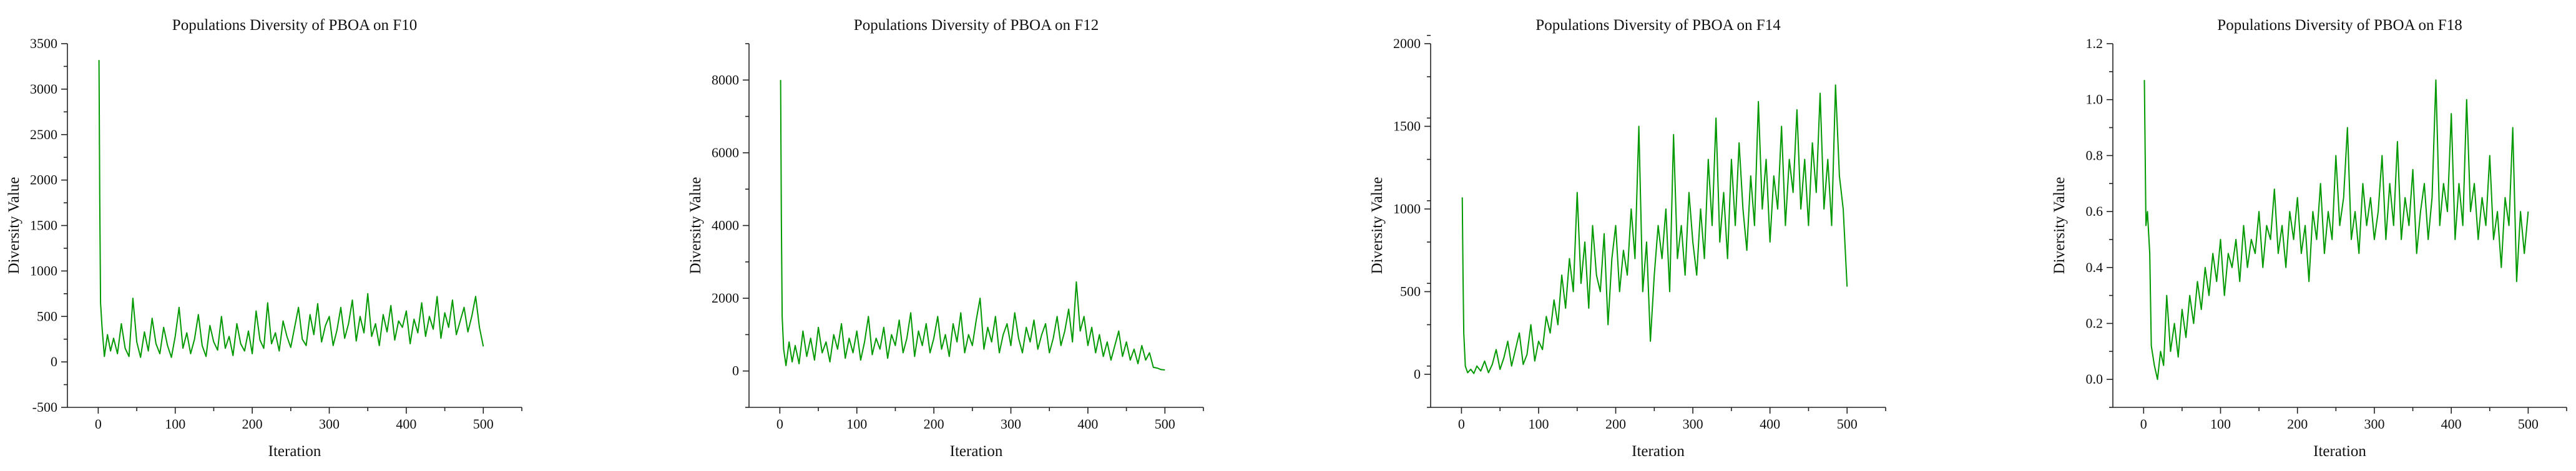 The width and height of the screenshot is (2576, 471). Describe the element at coordinates (2094, 211) in the screenshot. I see `y-tick-label: 0.6` at that location.